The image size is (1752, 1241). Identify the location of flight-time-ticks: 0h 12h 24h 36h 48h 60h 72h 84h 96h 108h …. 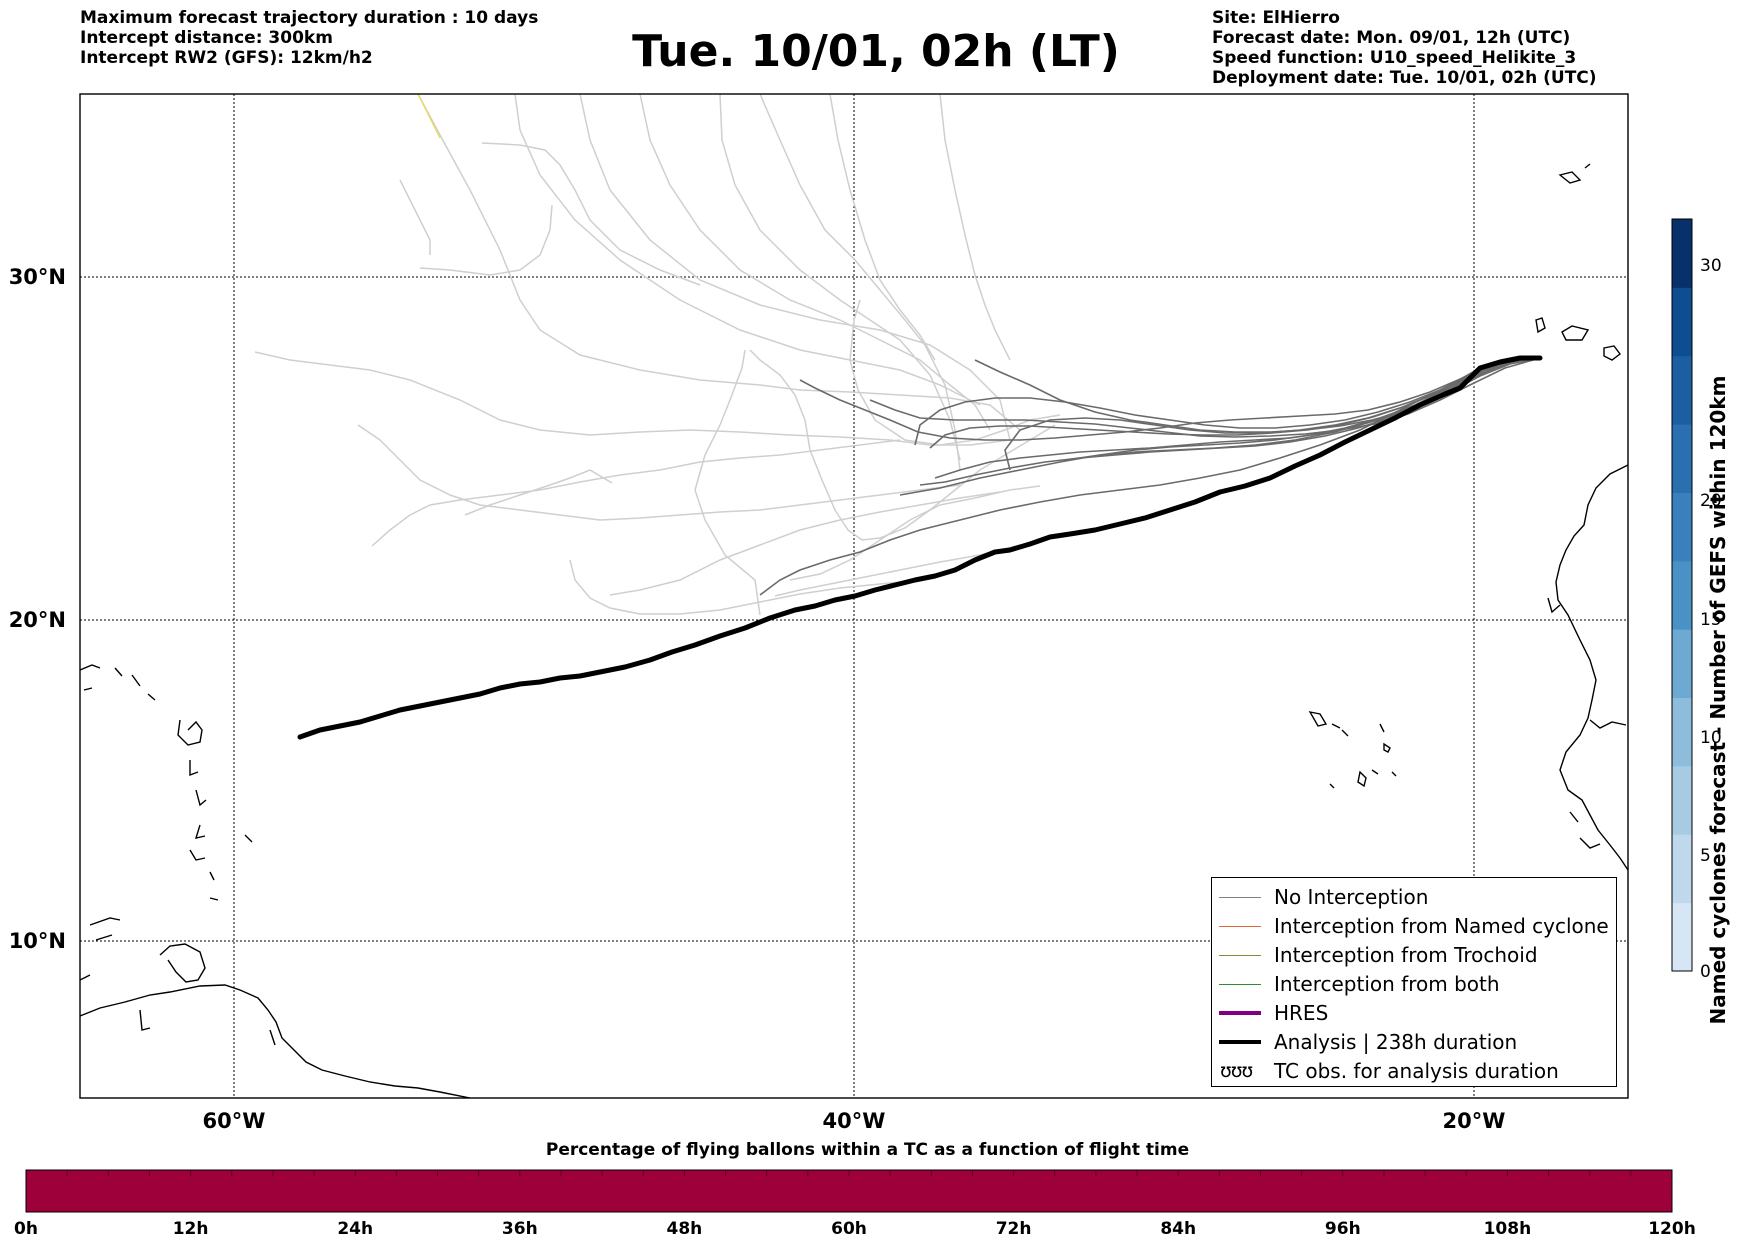
(855, 1229).